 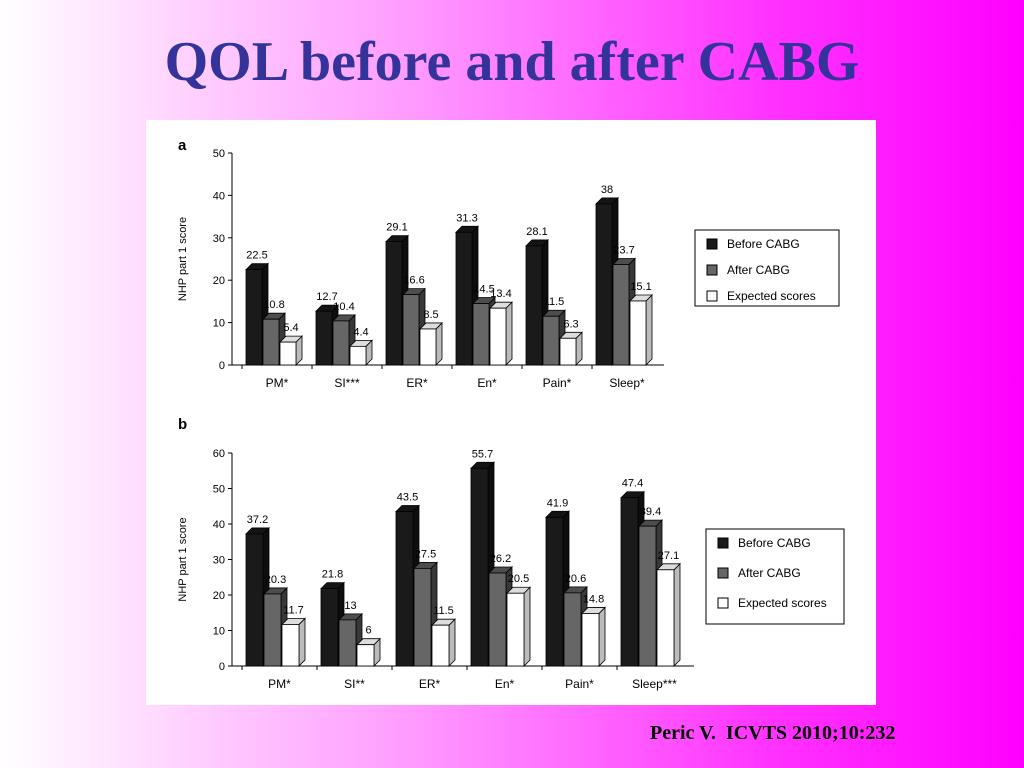 I want to click on data-label: 41.9, so click(x=557, y=503).